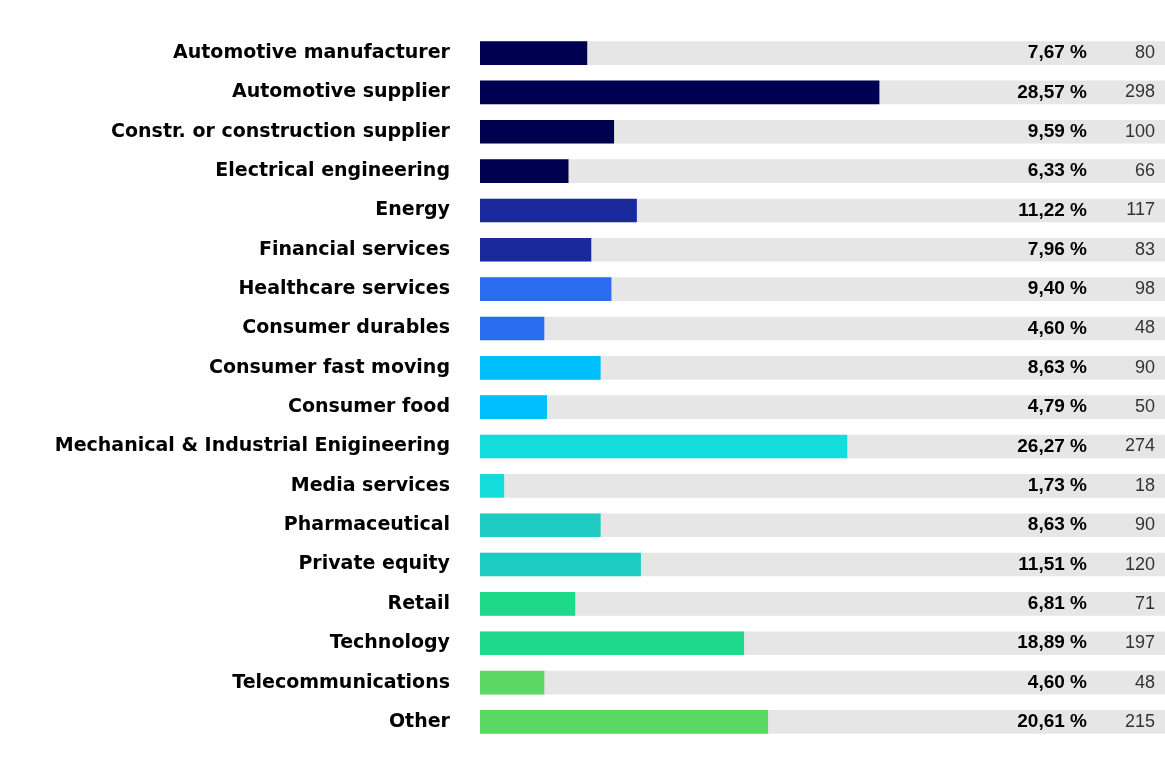 The height and width of the screenshot is (775, 1165). I want to click on y-tick-label: Consumer fast moving, so click(329, 365).